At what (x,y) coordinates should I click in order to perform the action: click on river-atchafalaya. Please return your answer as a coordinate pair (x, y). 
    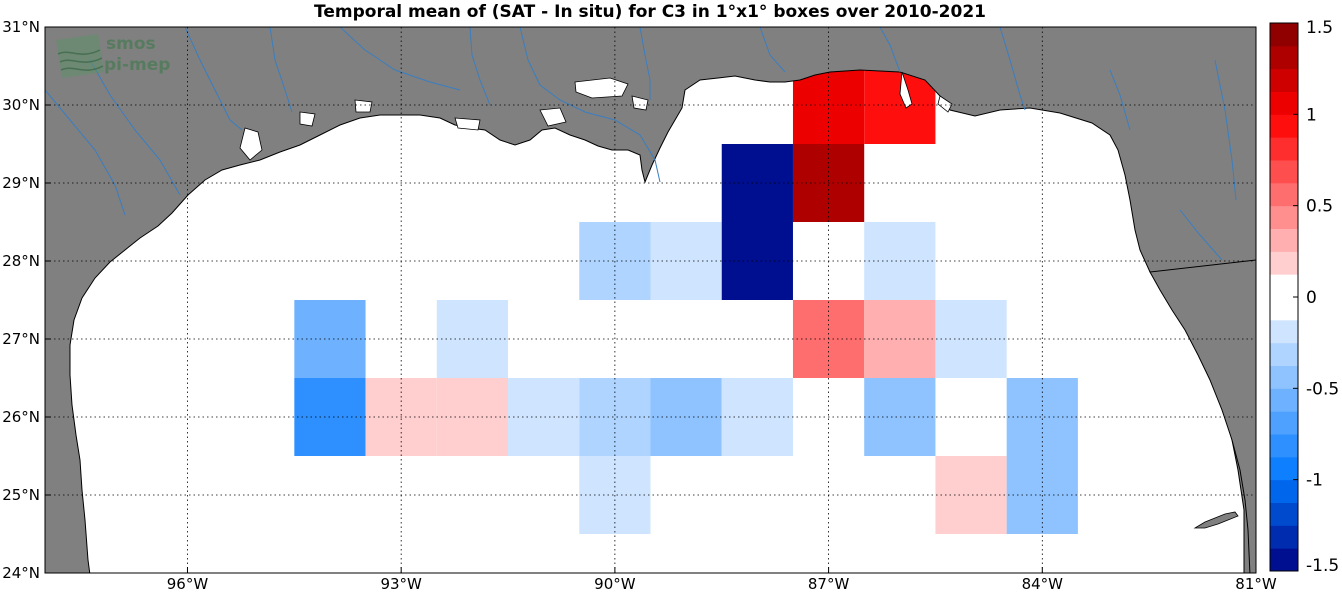
    Looking at the image, I should click on (480, 66).